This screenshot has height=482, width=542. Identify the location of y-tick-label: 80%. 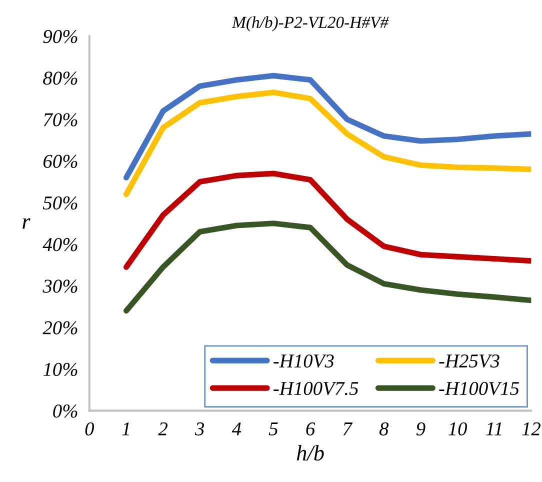
(60, 78).